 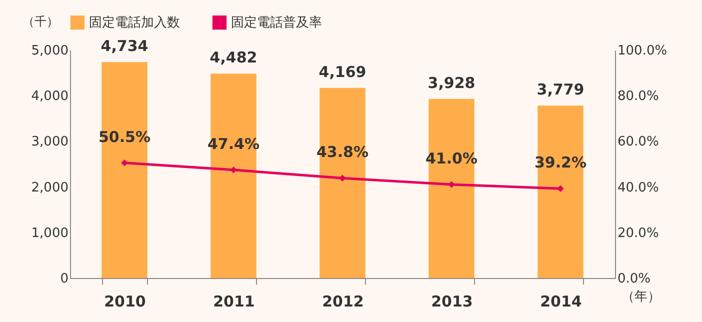 I want to click on y-tick-label: 1,000, so click(x=49, y=233).